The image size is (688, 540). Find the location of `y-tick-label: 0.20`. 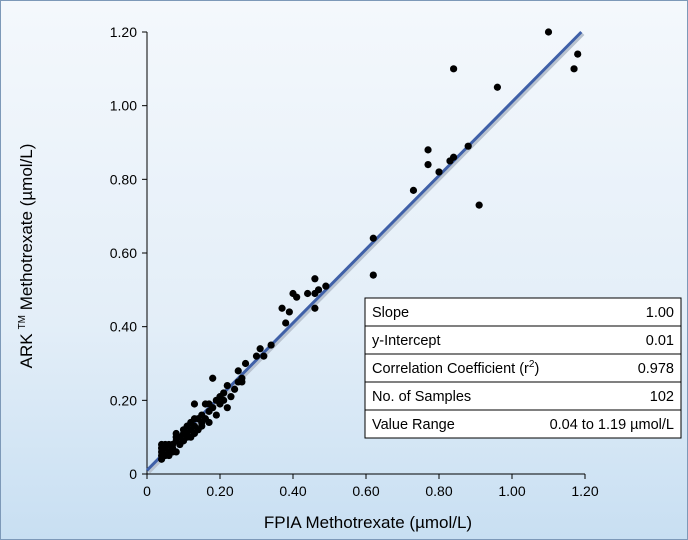

y-tick-label: 0.20 is located at coordinates (123, 400).